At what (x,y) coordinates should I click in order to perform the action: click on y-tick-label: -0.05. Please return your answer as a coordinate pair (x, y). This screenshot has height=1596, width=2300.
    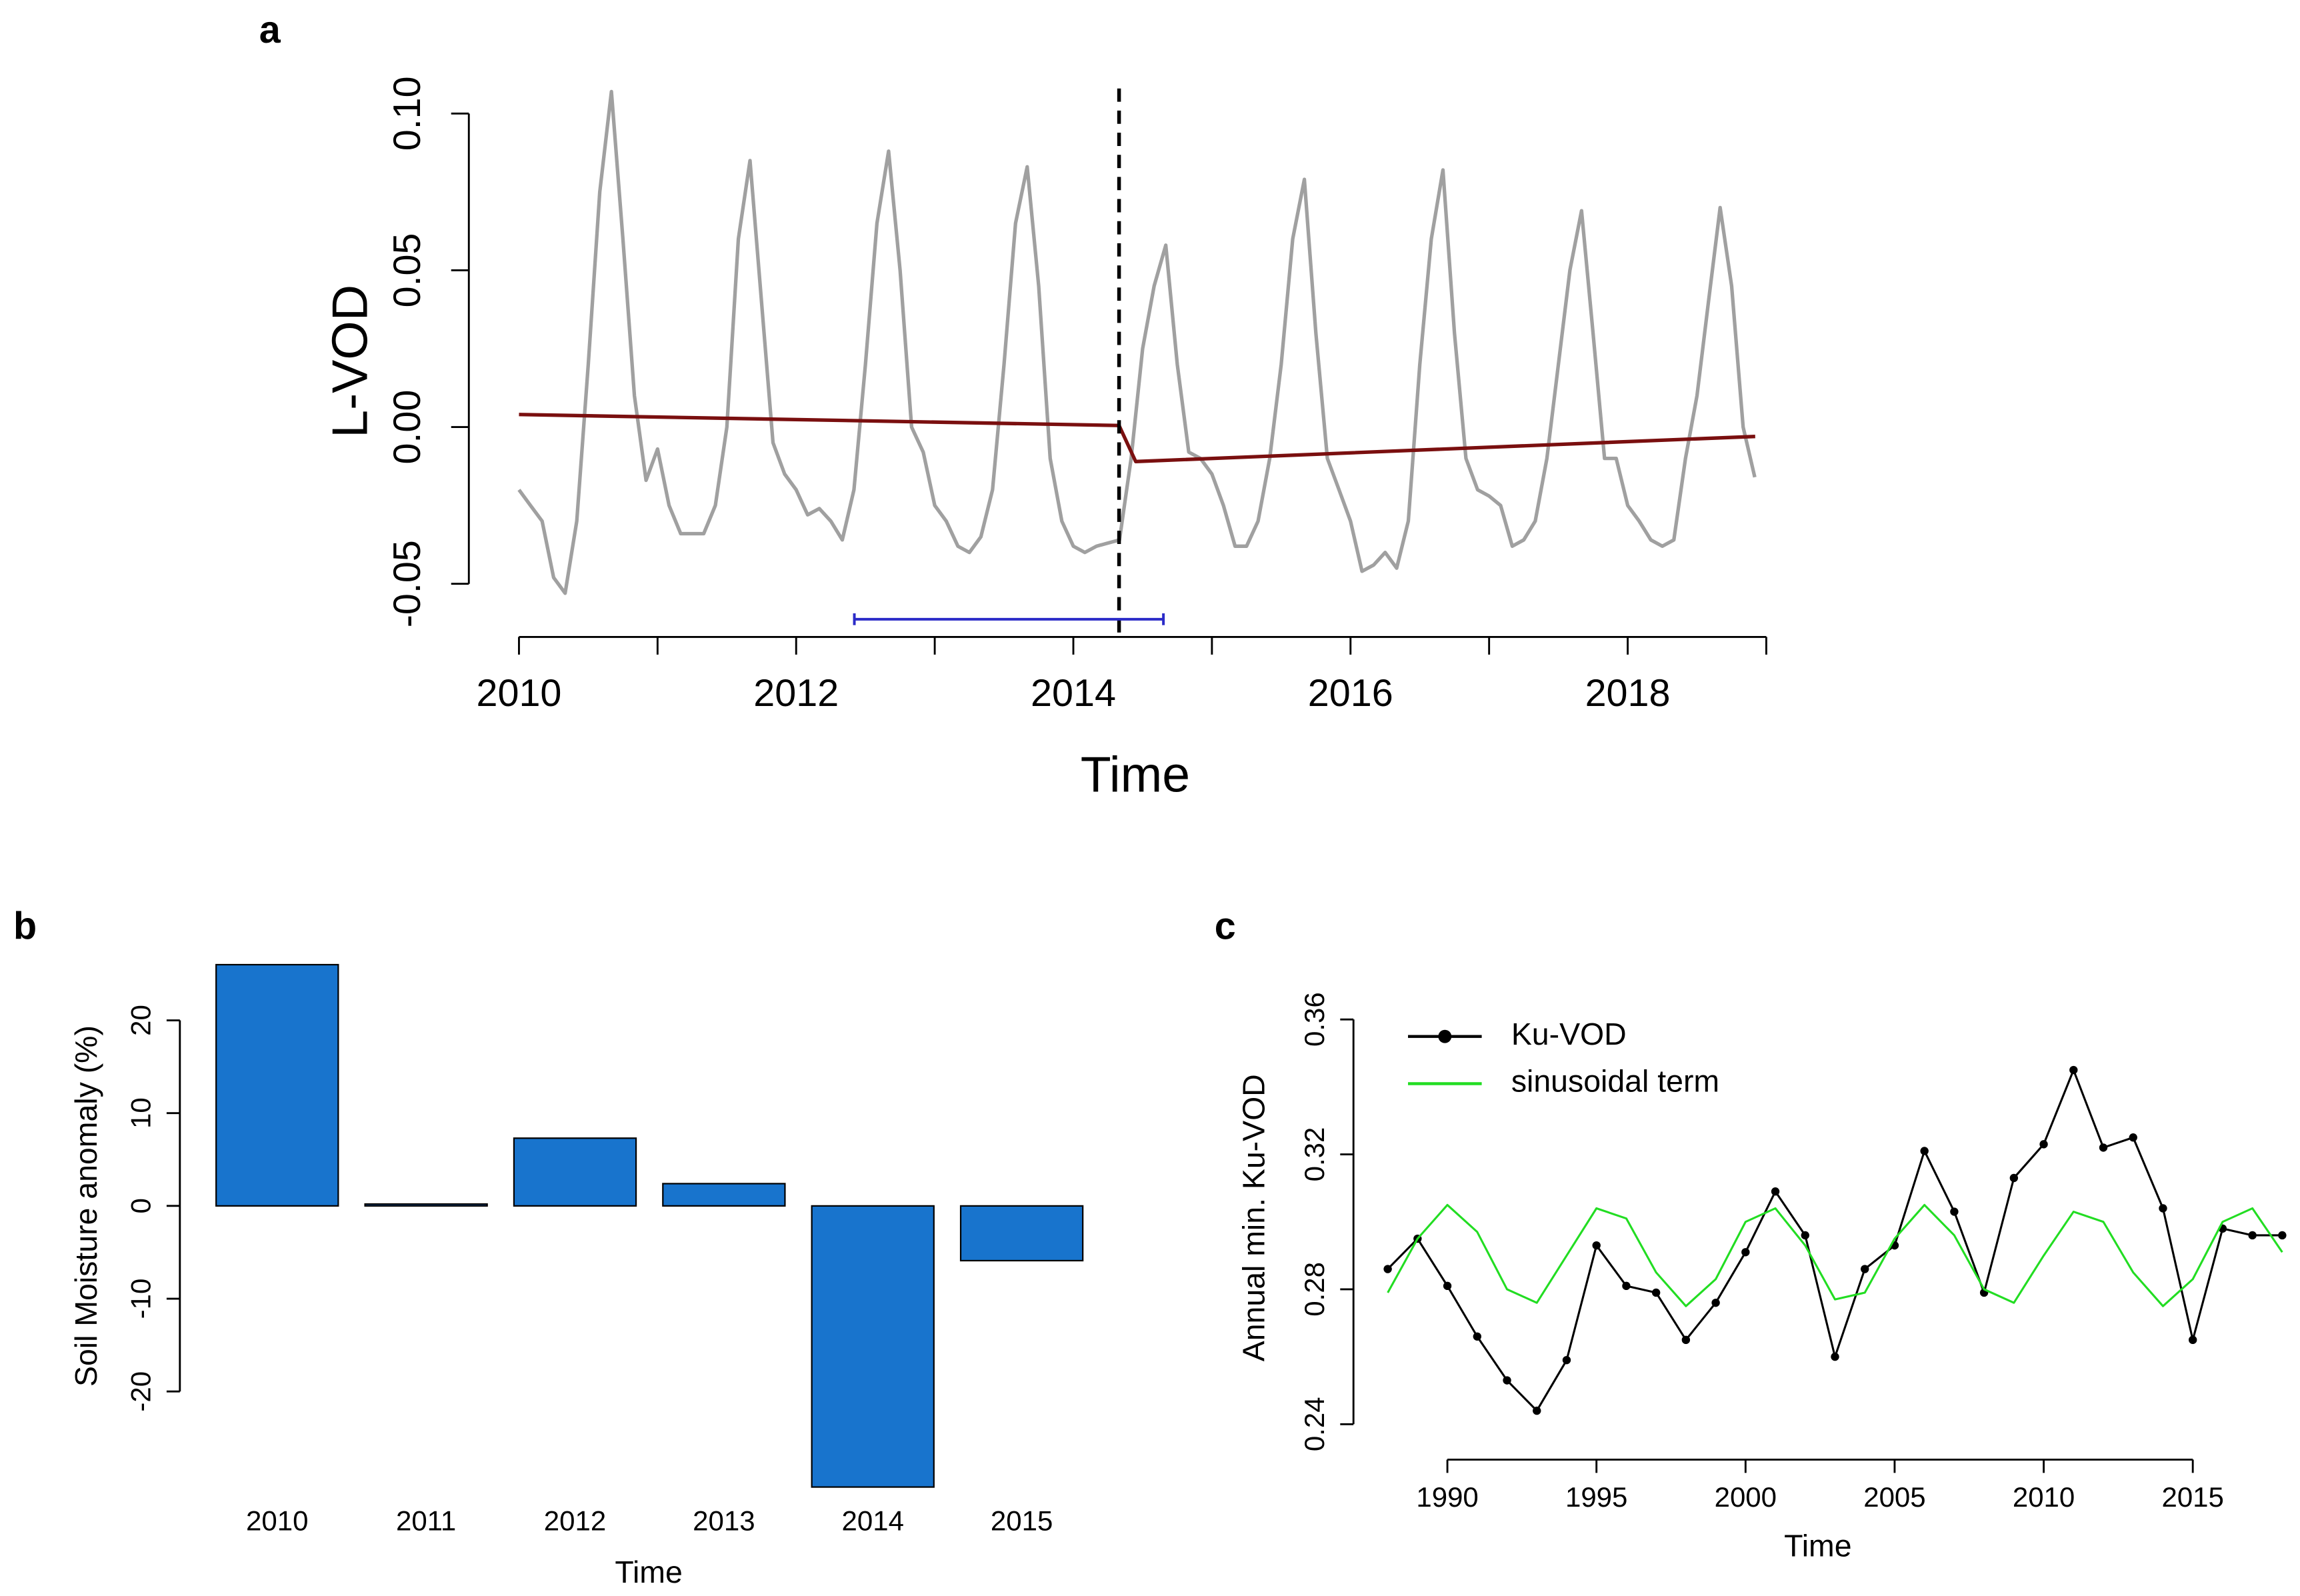
    Looking at the image, I should click on (407, 583).